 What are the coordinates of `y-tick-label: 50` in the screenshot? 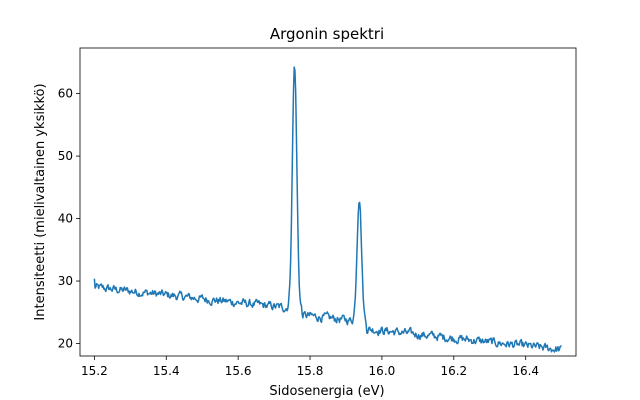 It's located at (65, 156).